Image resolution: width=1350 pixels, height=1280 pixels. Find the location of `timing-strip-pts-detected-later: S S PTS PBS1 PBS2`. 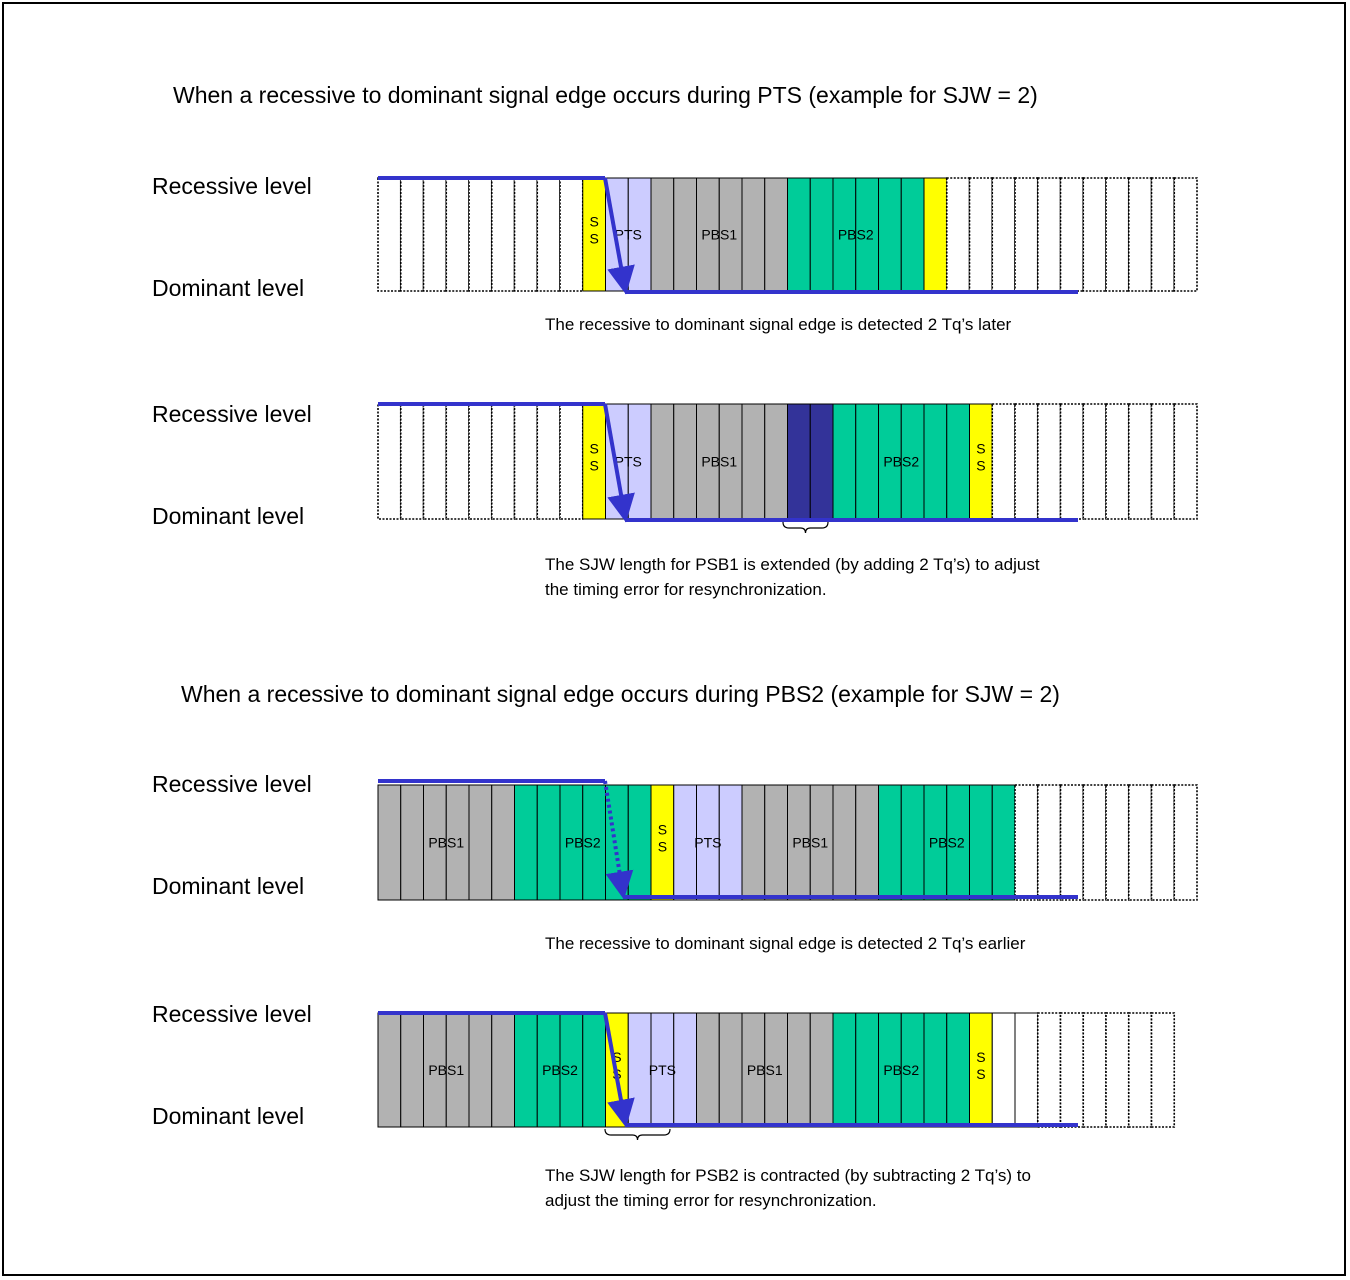

timing-strip-pts-detected-later: S S PTS PBS1 PBS2 is located at coordinates (787, 235).